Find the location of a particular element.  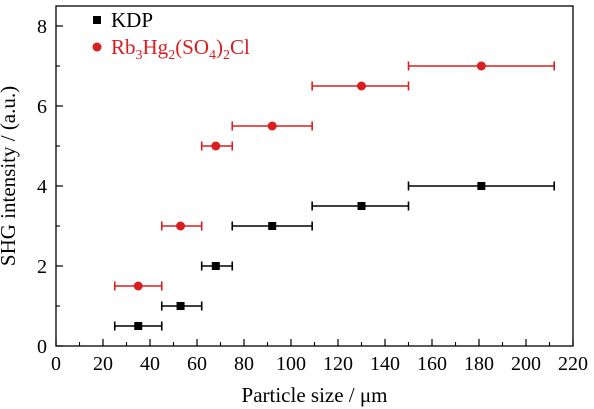

x-tick-label: 160 is located at coordinates (432, 364).